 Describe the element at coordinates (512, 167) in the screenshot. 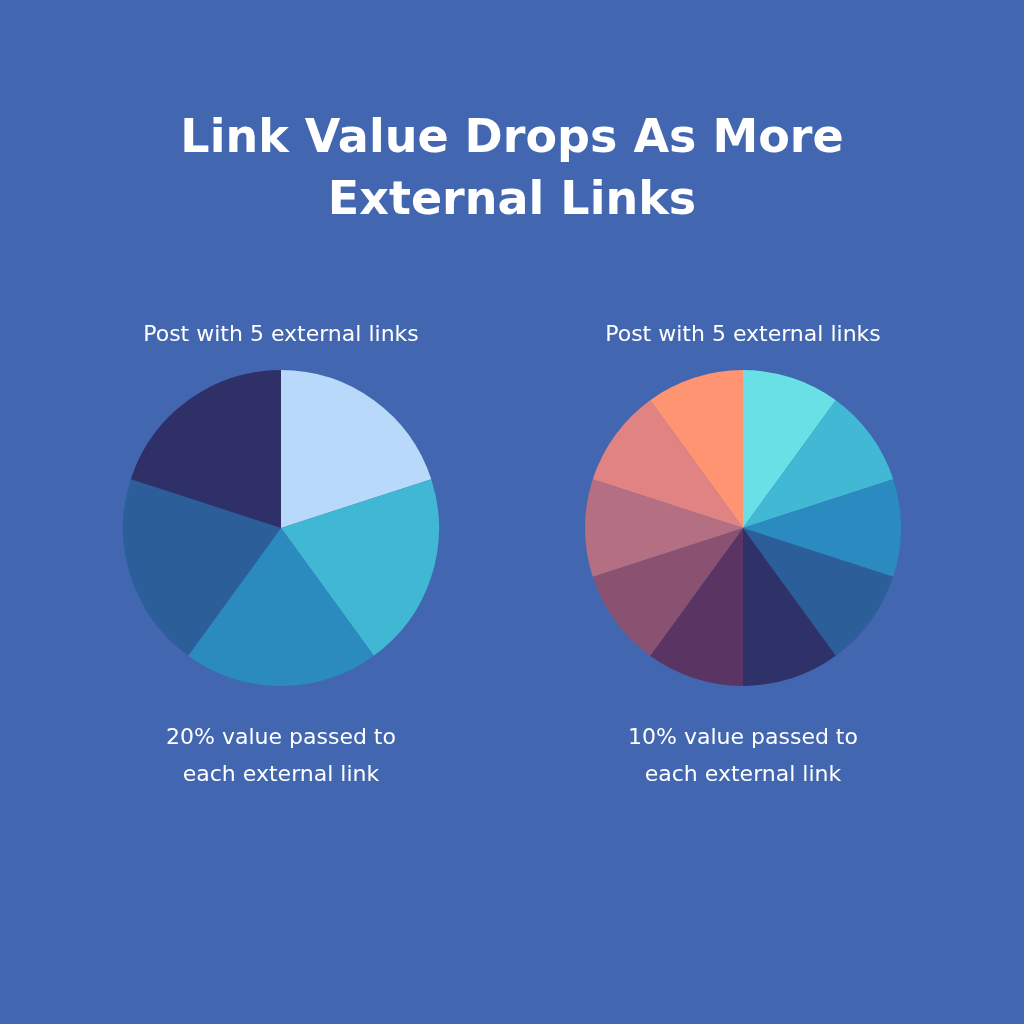

I see `chart-title: Link Value Drops As More External Links` at that location.